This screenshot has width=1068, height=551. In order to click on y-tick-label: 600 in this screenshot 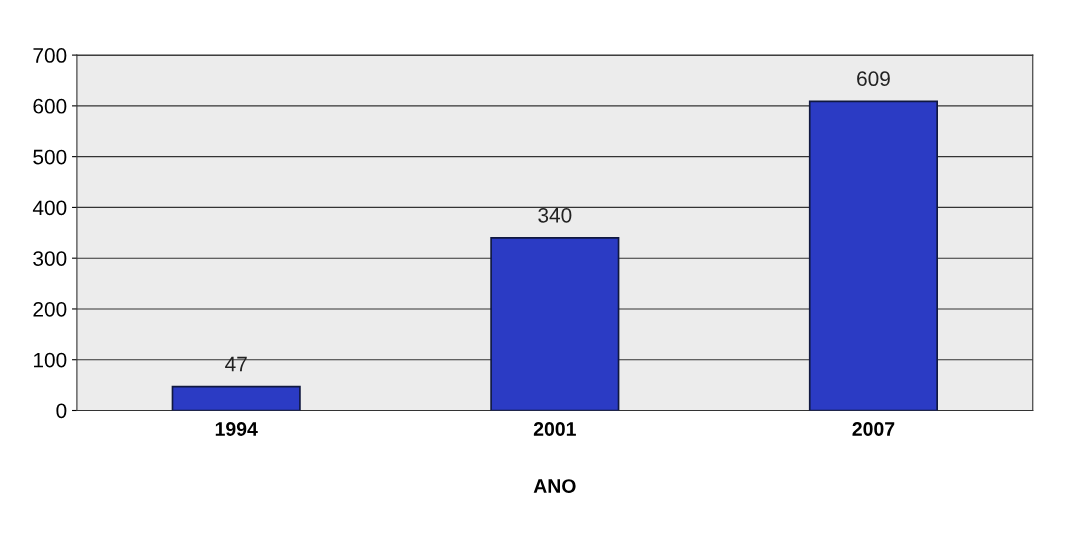, I will do `click(50, 106)`.